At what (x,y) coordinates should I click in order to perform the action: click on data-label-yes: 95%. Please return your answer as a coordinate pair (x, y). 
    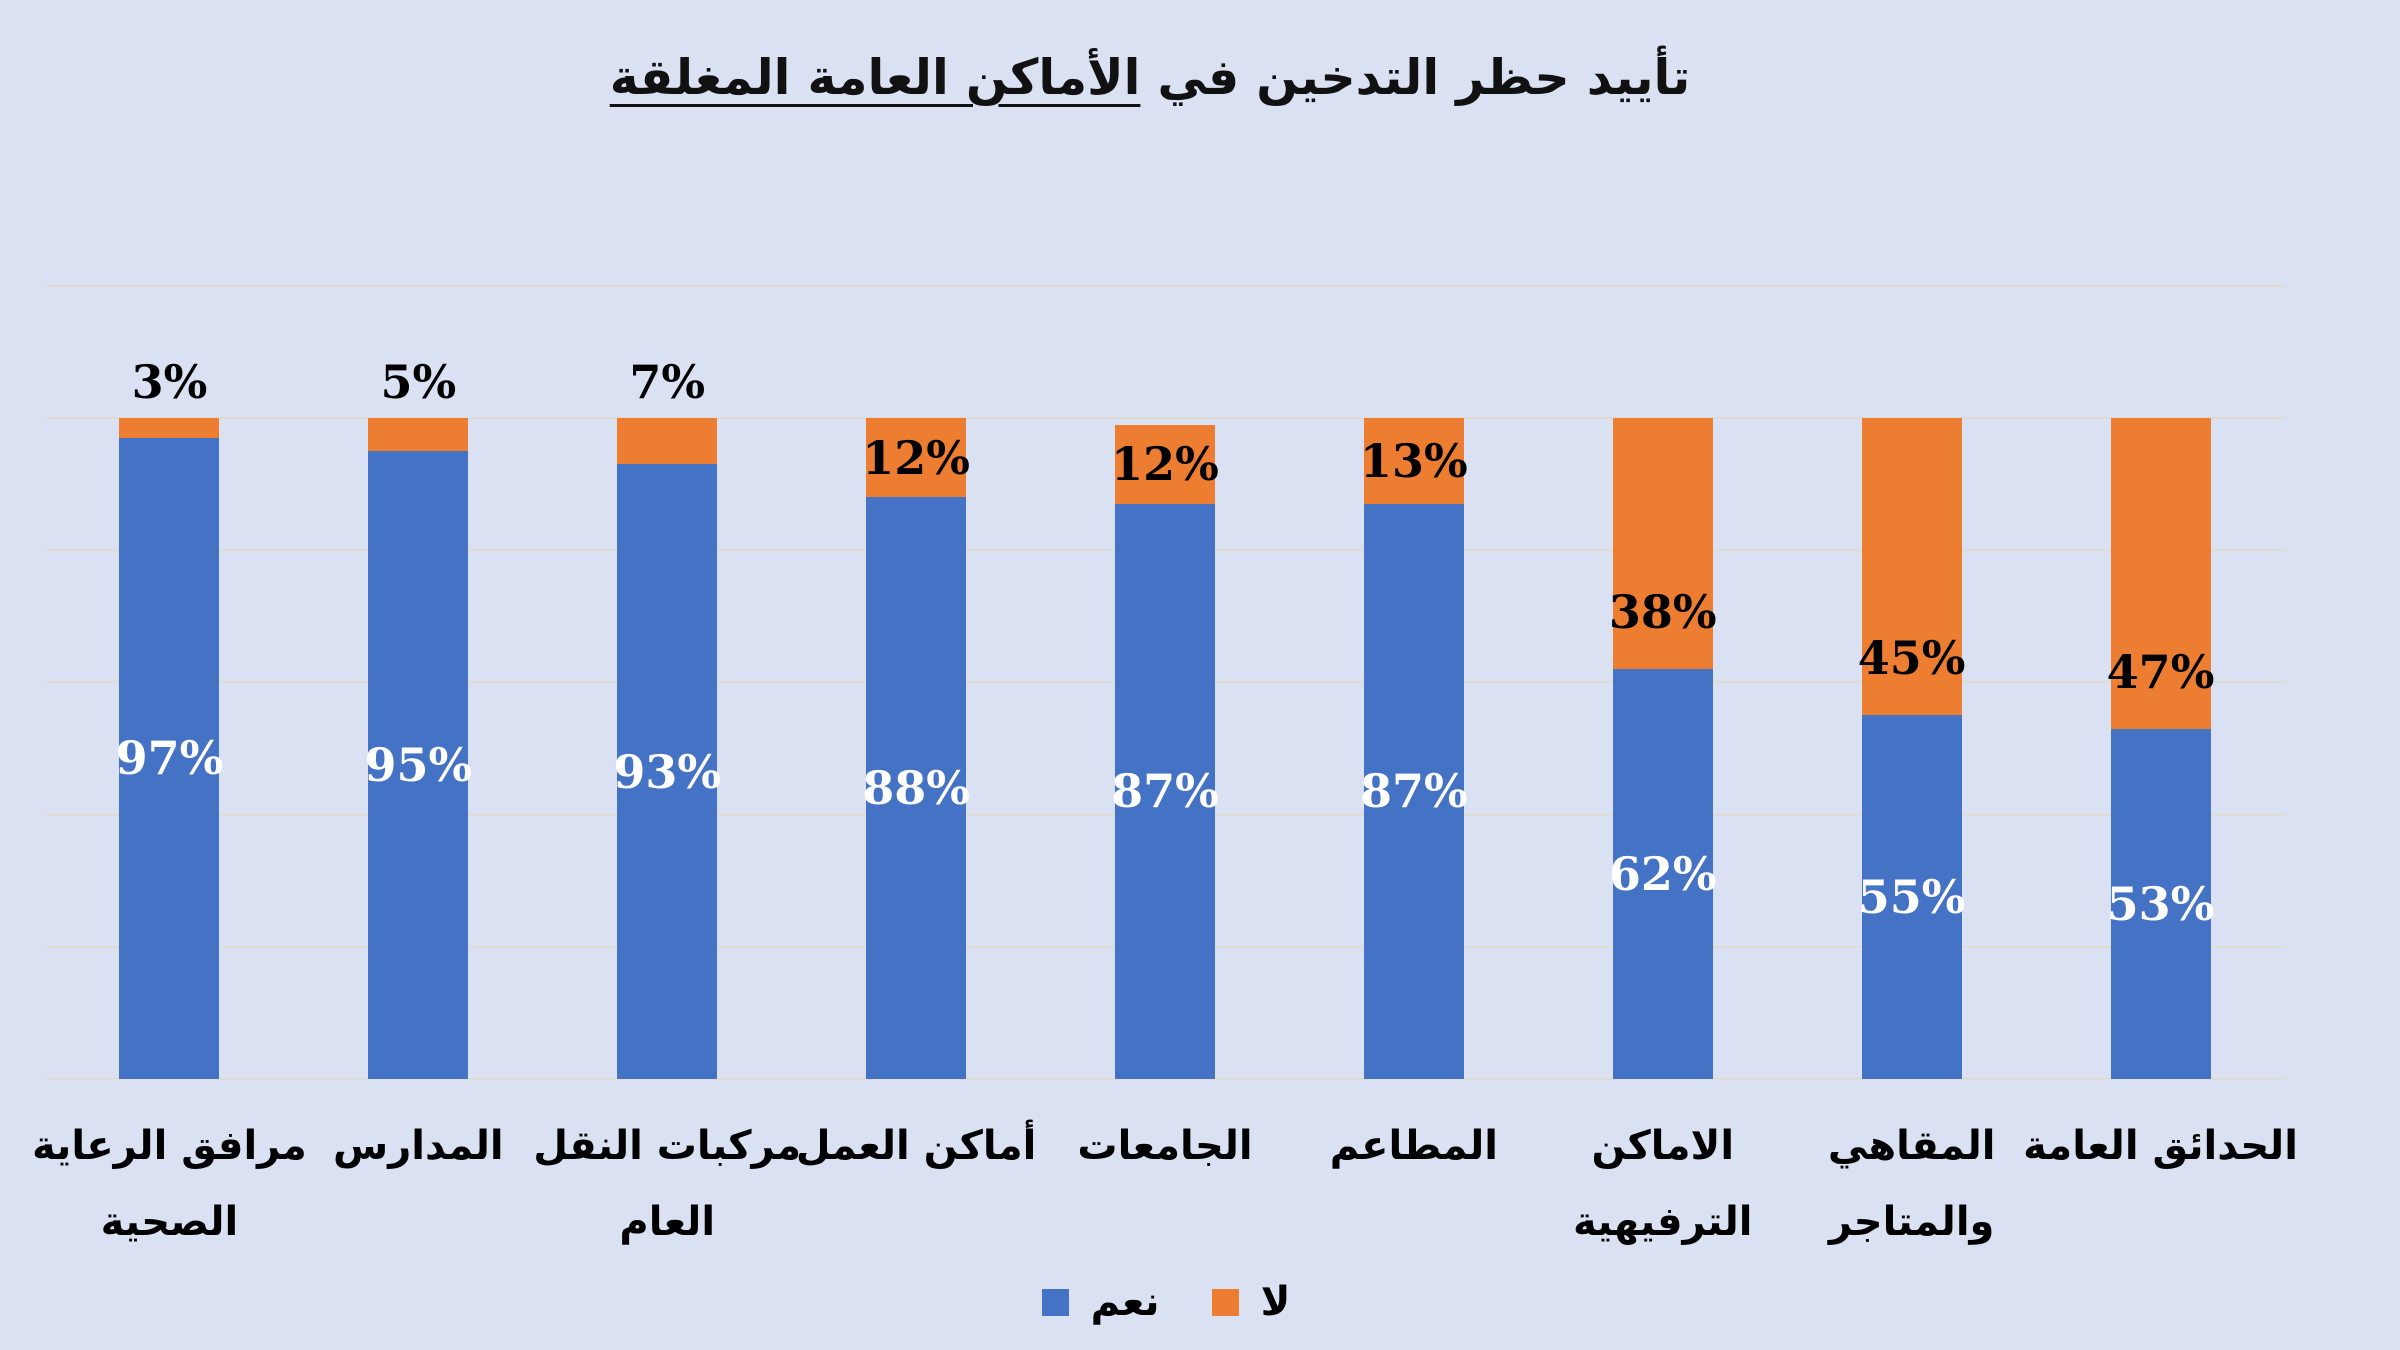
    Looking at the image, I should click on (418, 765).